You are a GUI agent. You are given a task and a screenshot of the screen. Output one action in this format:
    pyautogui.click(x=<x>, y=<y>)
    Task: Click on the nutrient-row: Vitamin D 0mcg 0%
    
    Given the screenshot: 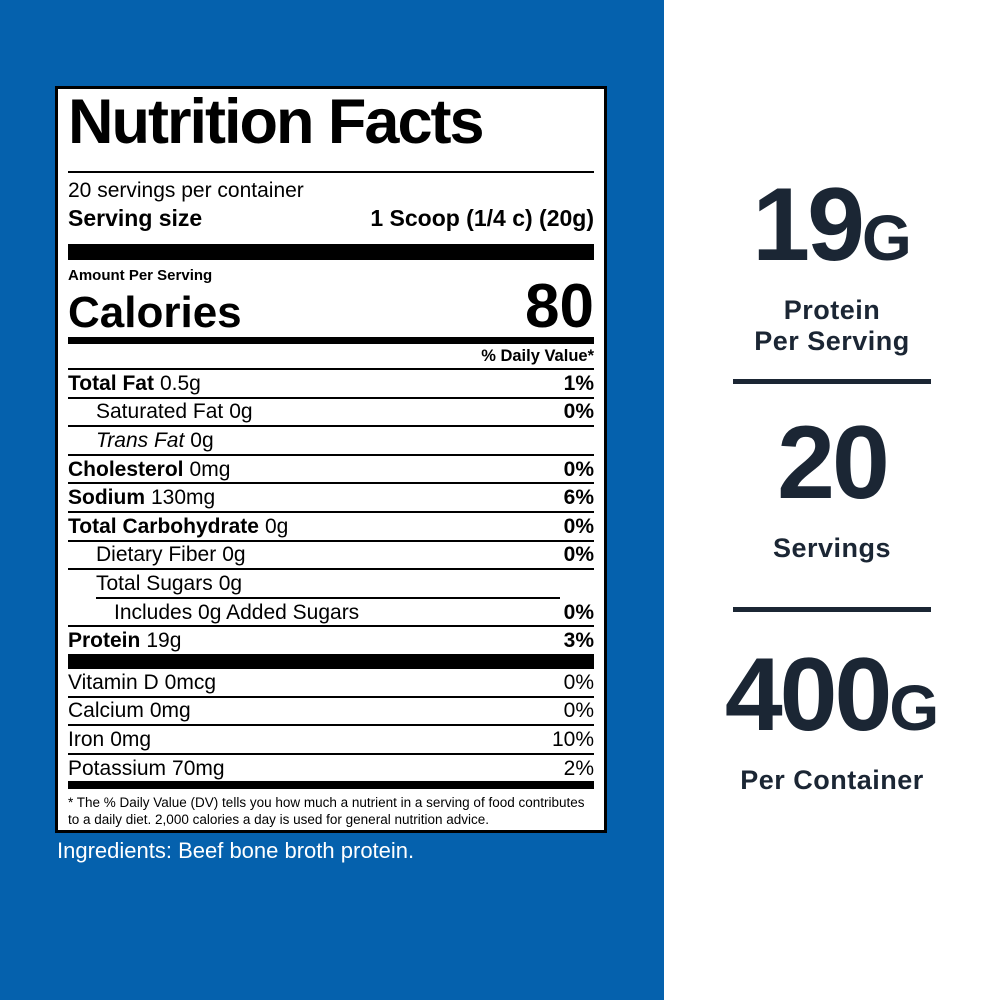 What is the action you would take?
    pyautogui.click(x=331, y=682)
    